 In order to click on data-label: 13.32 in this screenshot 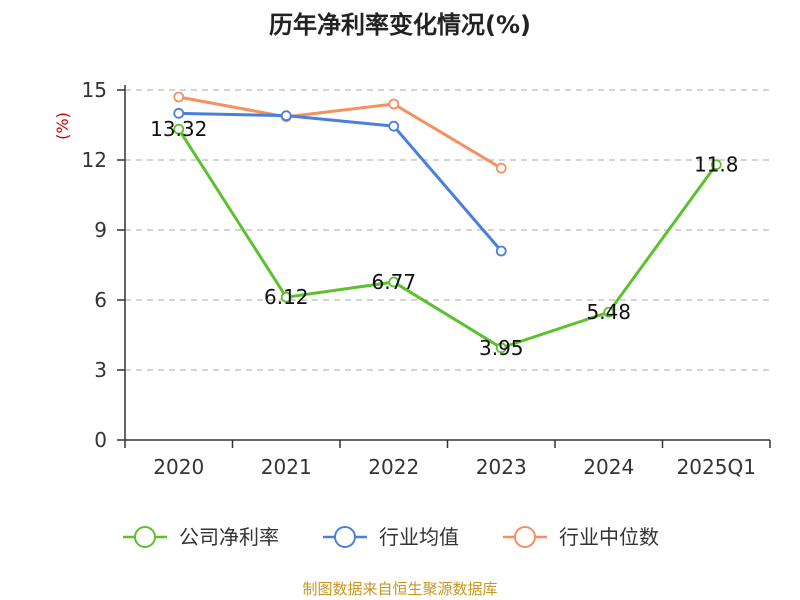, I will do `click(178, 129)`.